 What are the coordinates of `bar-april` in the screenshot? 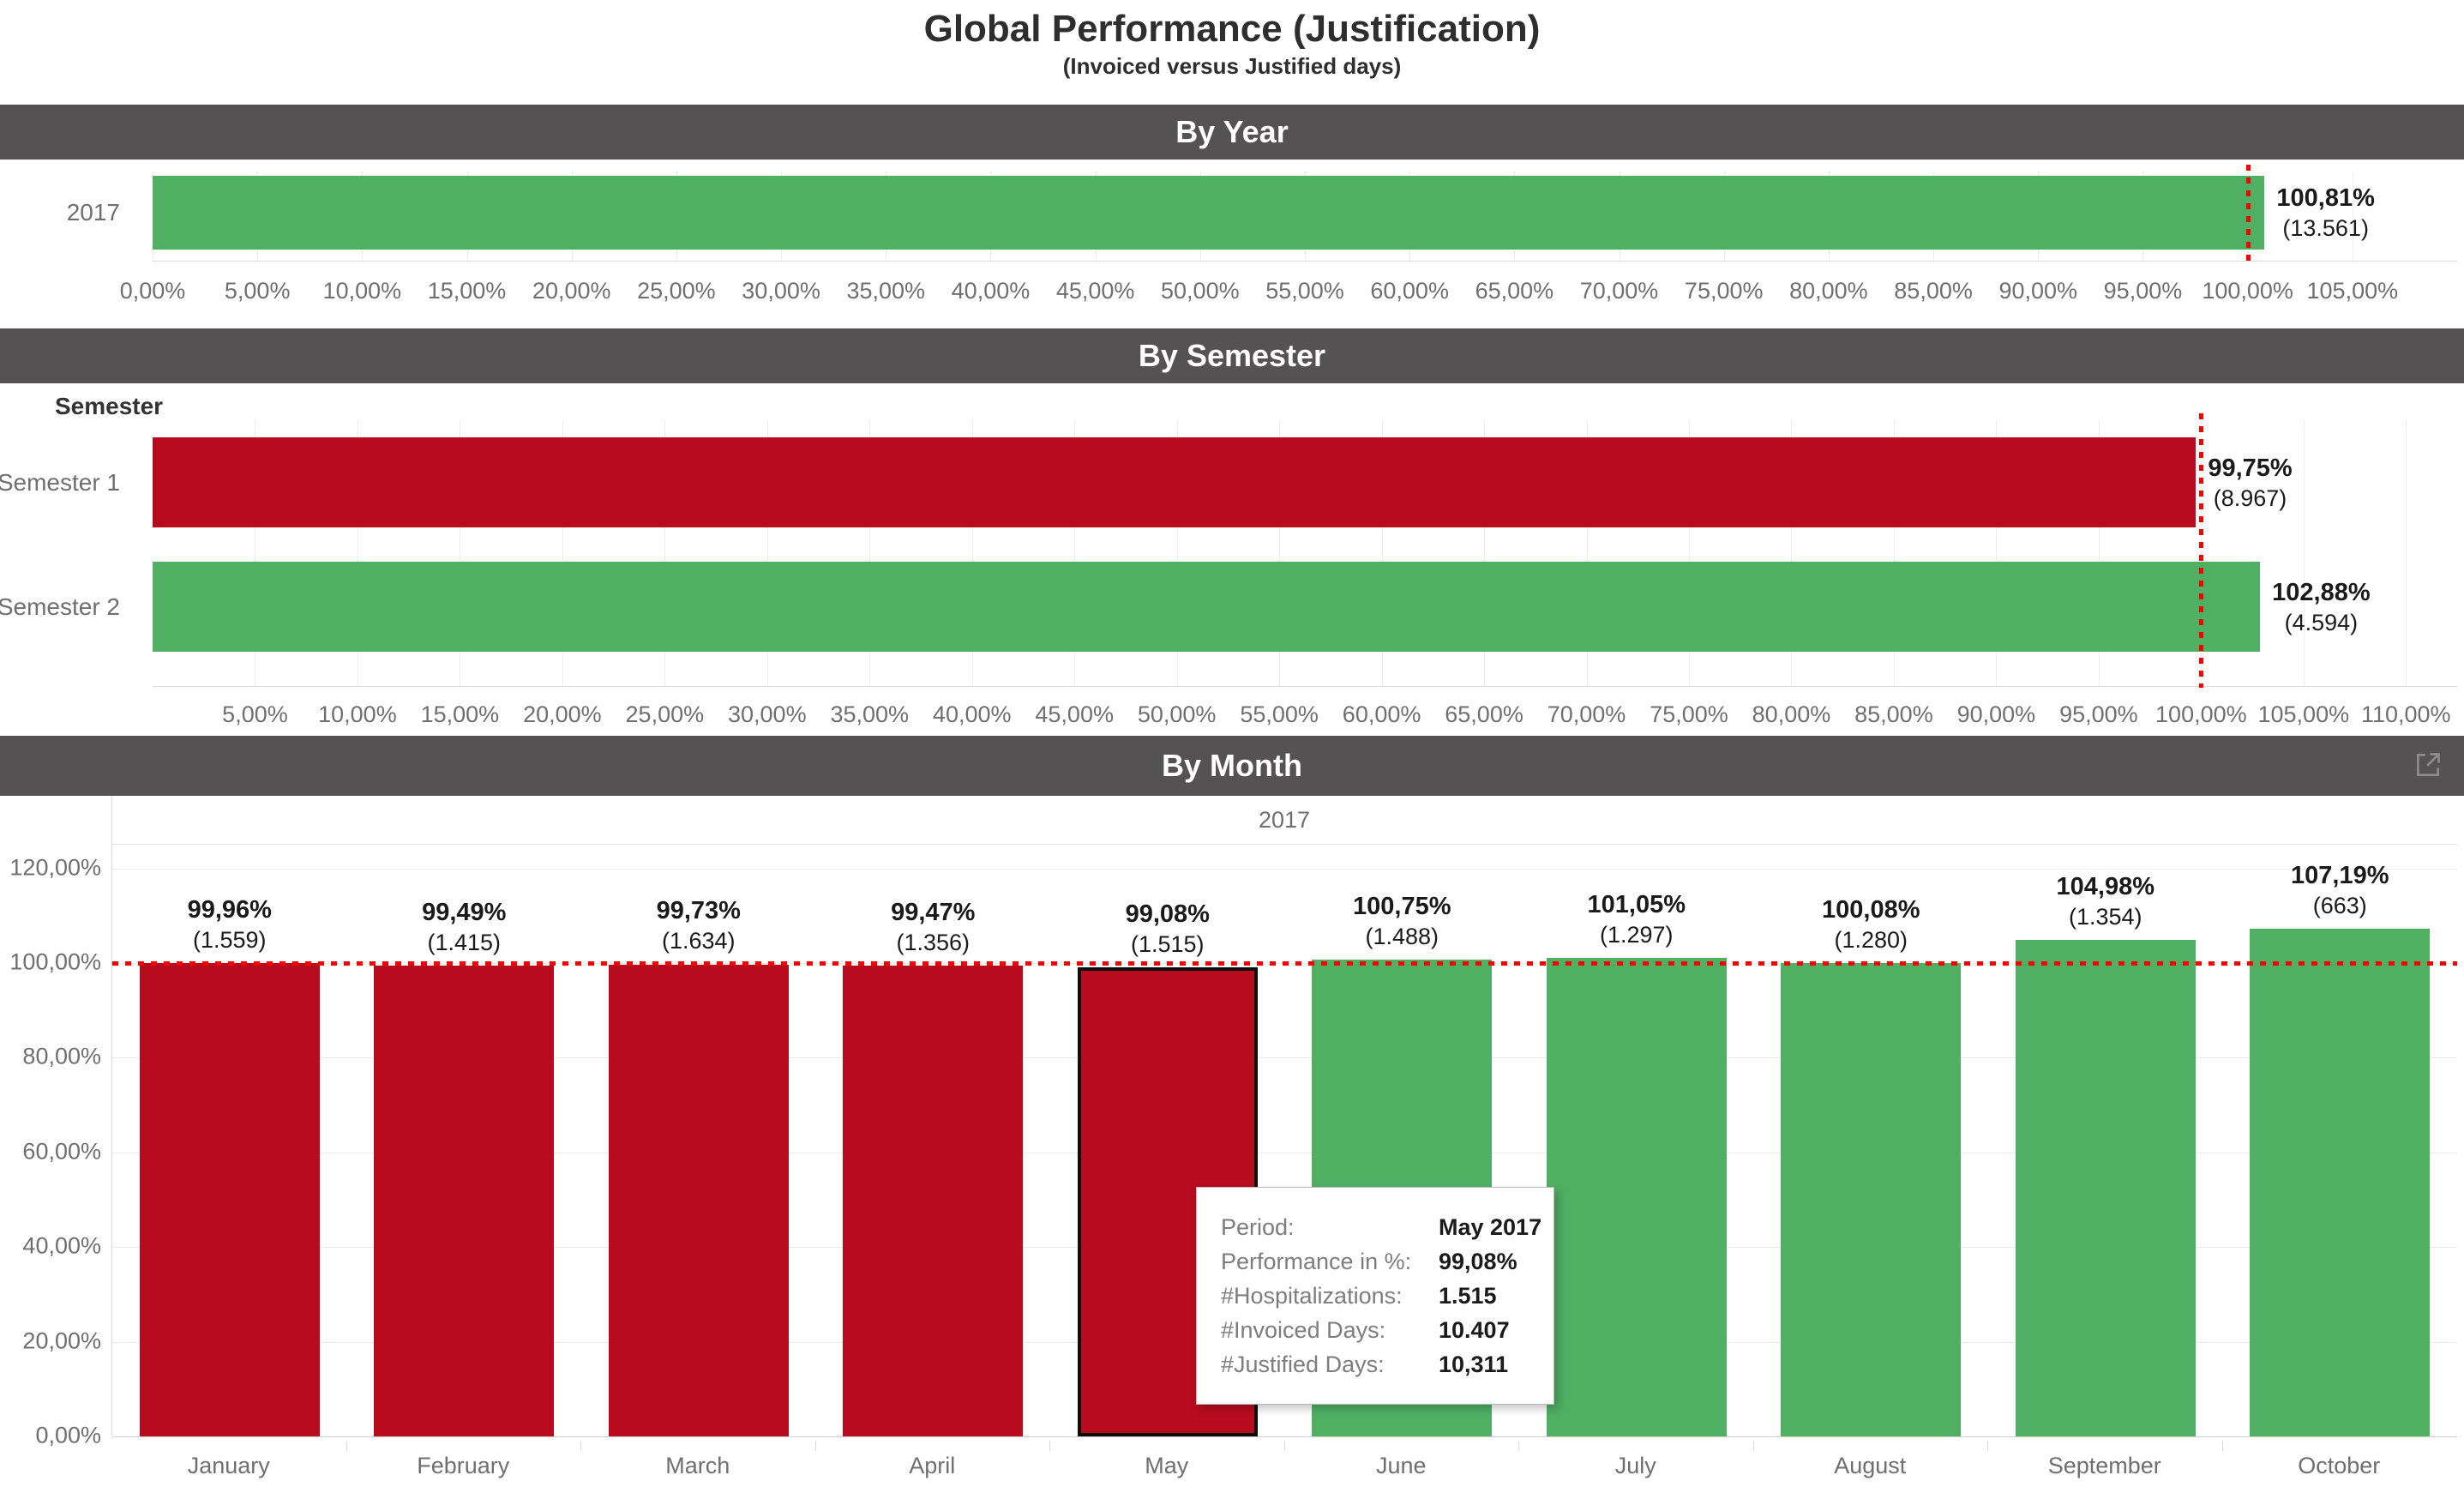 It's located at (933, 1200).